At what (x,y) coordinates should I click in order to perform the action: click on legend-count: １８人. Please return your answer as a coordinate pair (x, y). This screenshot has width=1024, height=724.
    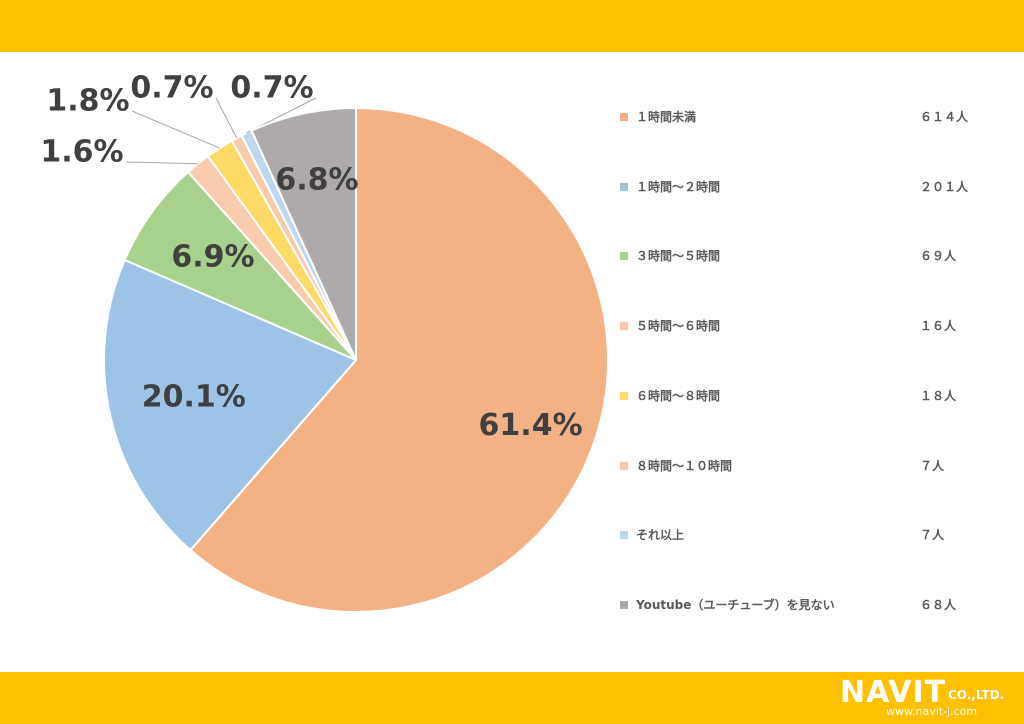
    Looking at the image, I should click on (938, 395).